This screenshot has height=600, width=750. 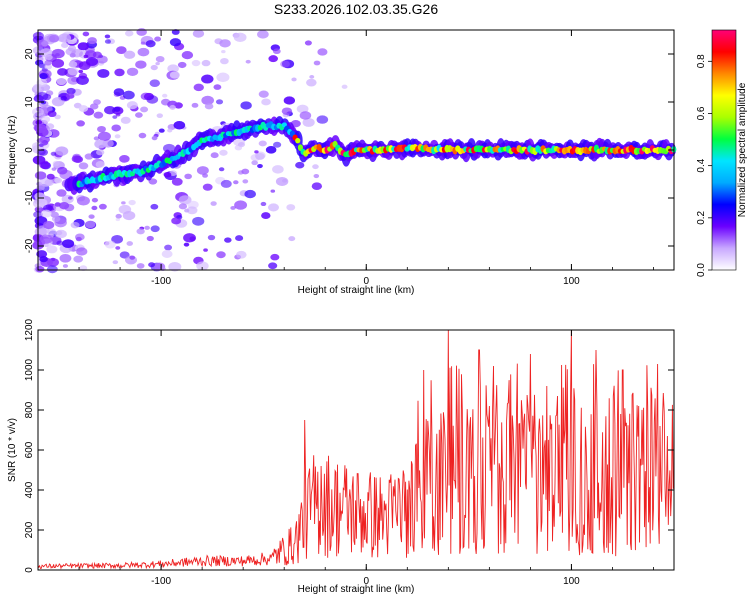 What do you see at coordinates (704, 165) in the screenshot?
I see `colorbar-ticks: 0.0 0.2 0.4 0.6 0.8` at bounding box center [704, 165].